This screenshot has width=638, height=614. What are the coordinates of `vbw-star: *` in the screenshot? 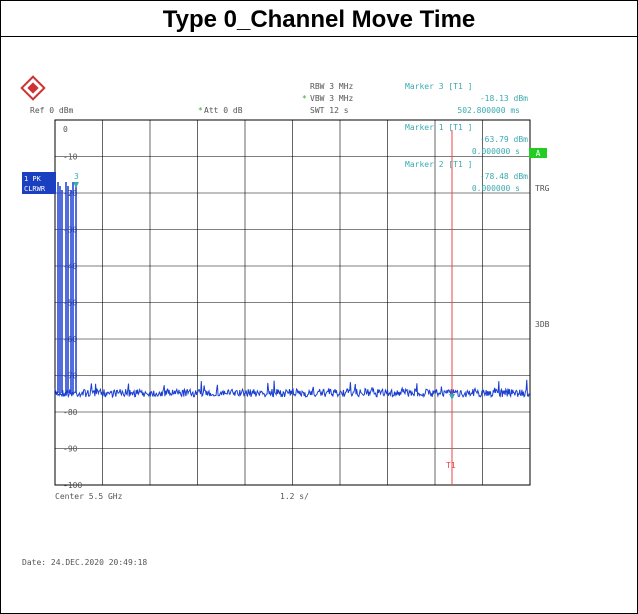 It's located at (304, 98).